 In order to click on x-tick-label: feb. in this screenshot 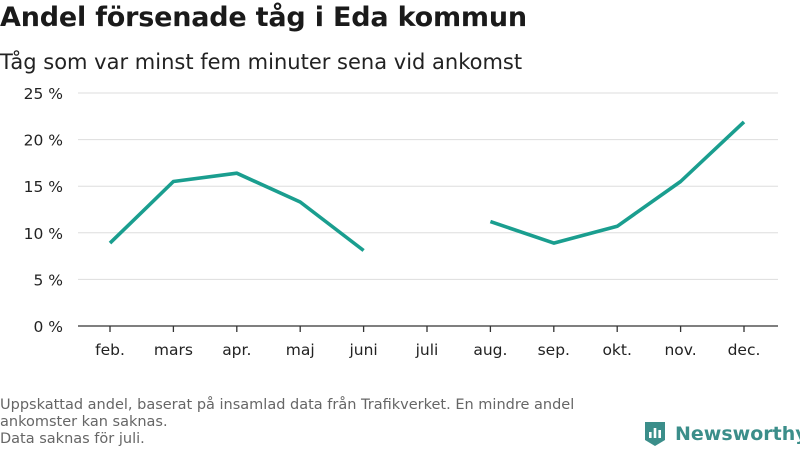, I will do `click(110, 350)`.